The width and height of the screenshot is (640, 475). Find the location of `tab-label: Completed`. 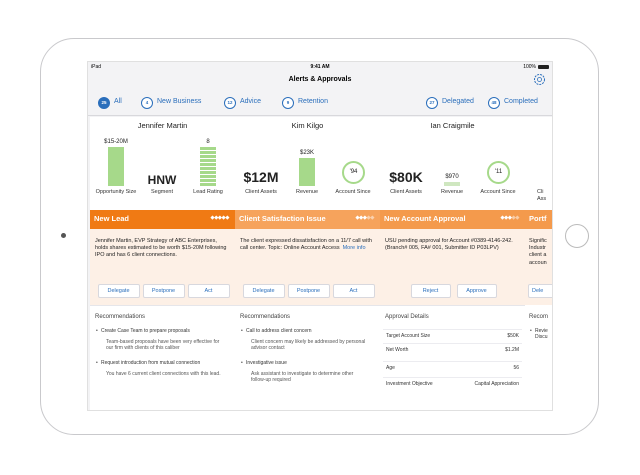

tab-label: Completed is located at coordinates (521, 101).